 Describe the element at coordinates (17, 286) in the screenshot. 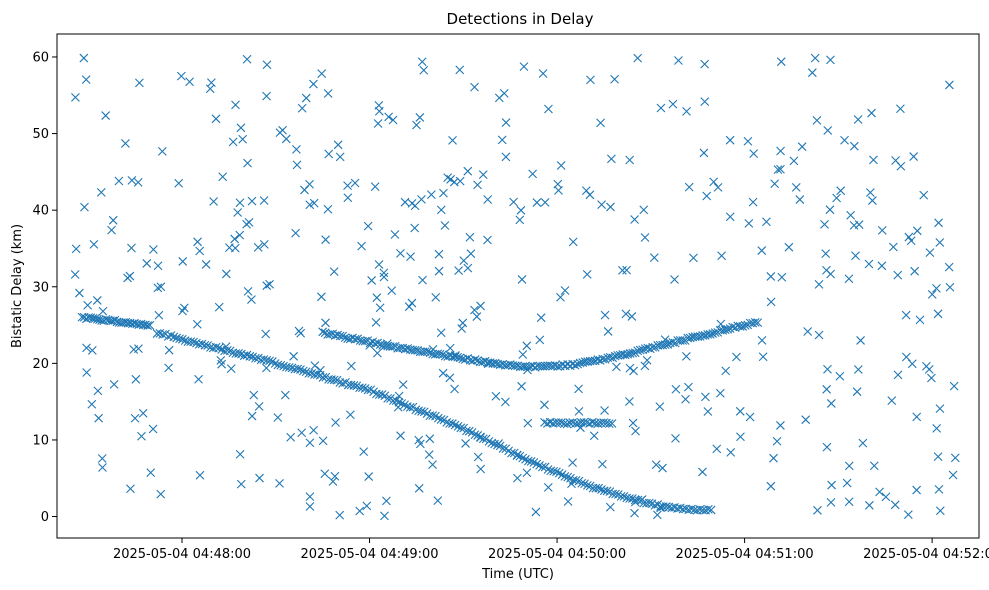

I see `y-axis-label: Bistatic Delay (km)` at that location.